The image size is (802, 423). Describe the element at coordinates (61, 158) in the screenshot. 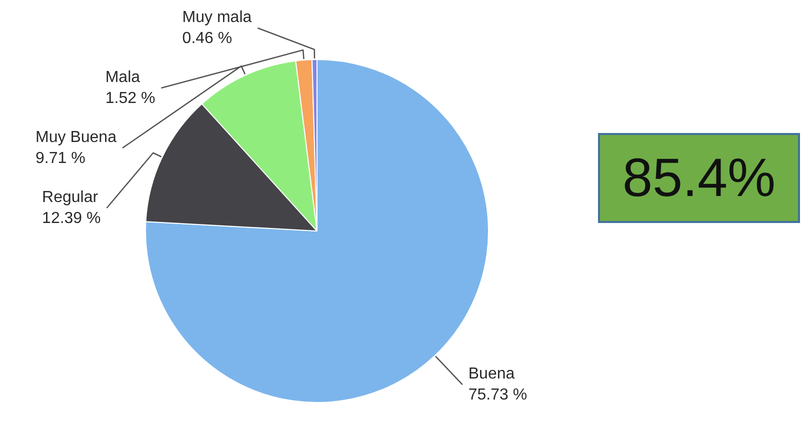

I see `data-label: 9.71 %` at that location.